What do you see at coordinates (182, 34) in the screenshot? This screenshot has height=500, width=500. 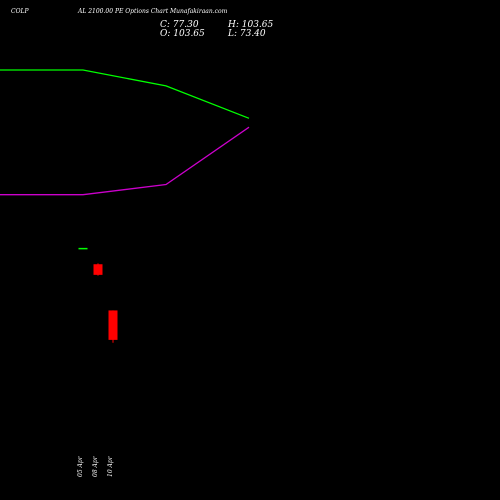 I see `open-value: O: 103.65` at bounding box center [182, 34].